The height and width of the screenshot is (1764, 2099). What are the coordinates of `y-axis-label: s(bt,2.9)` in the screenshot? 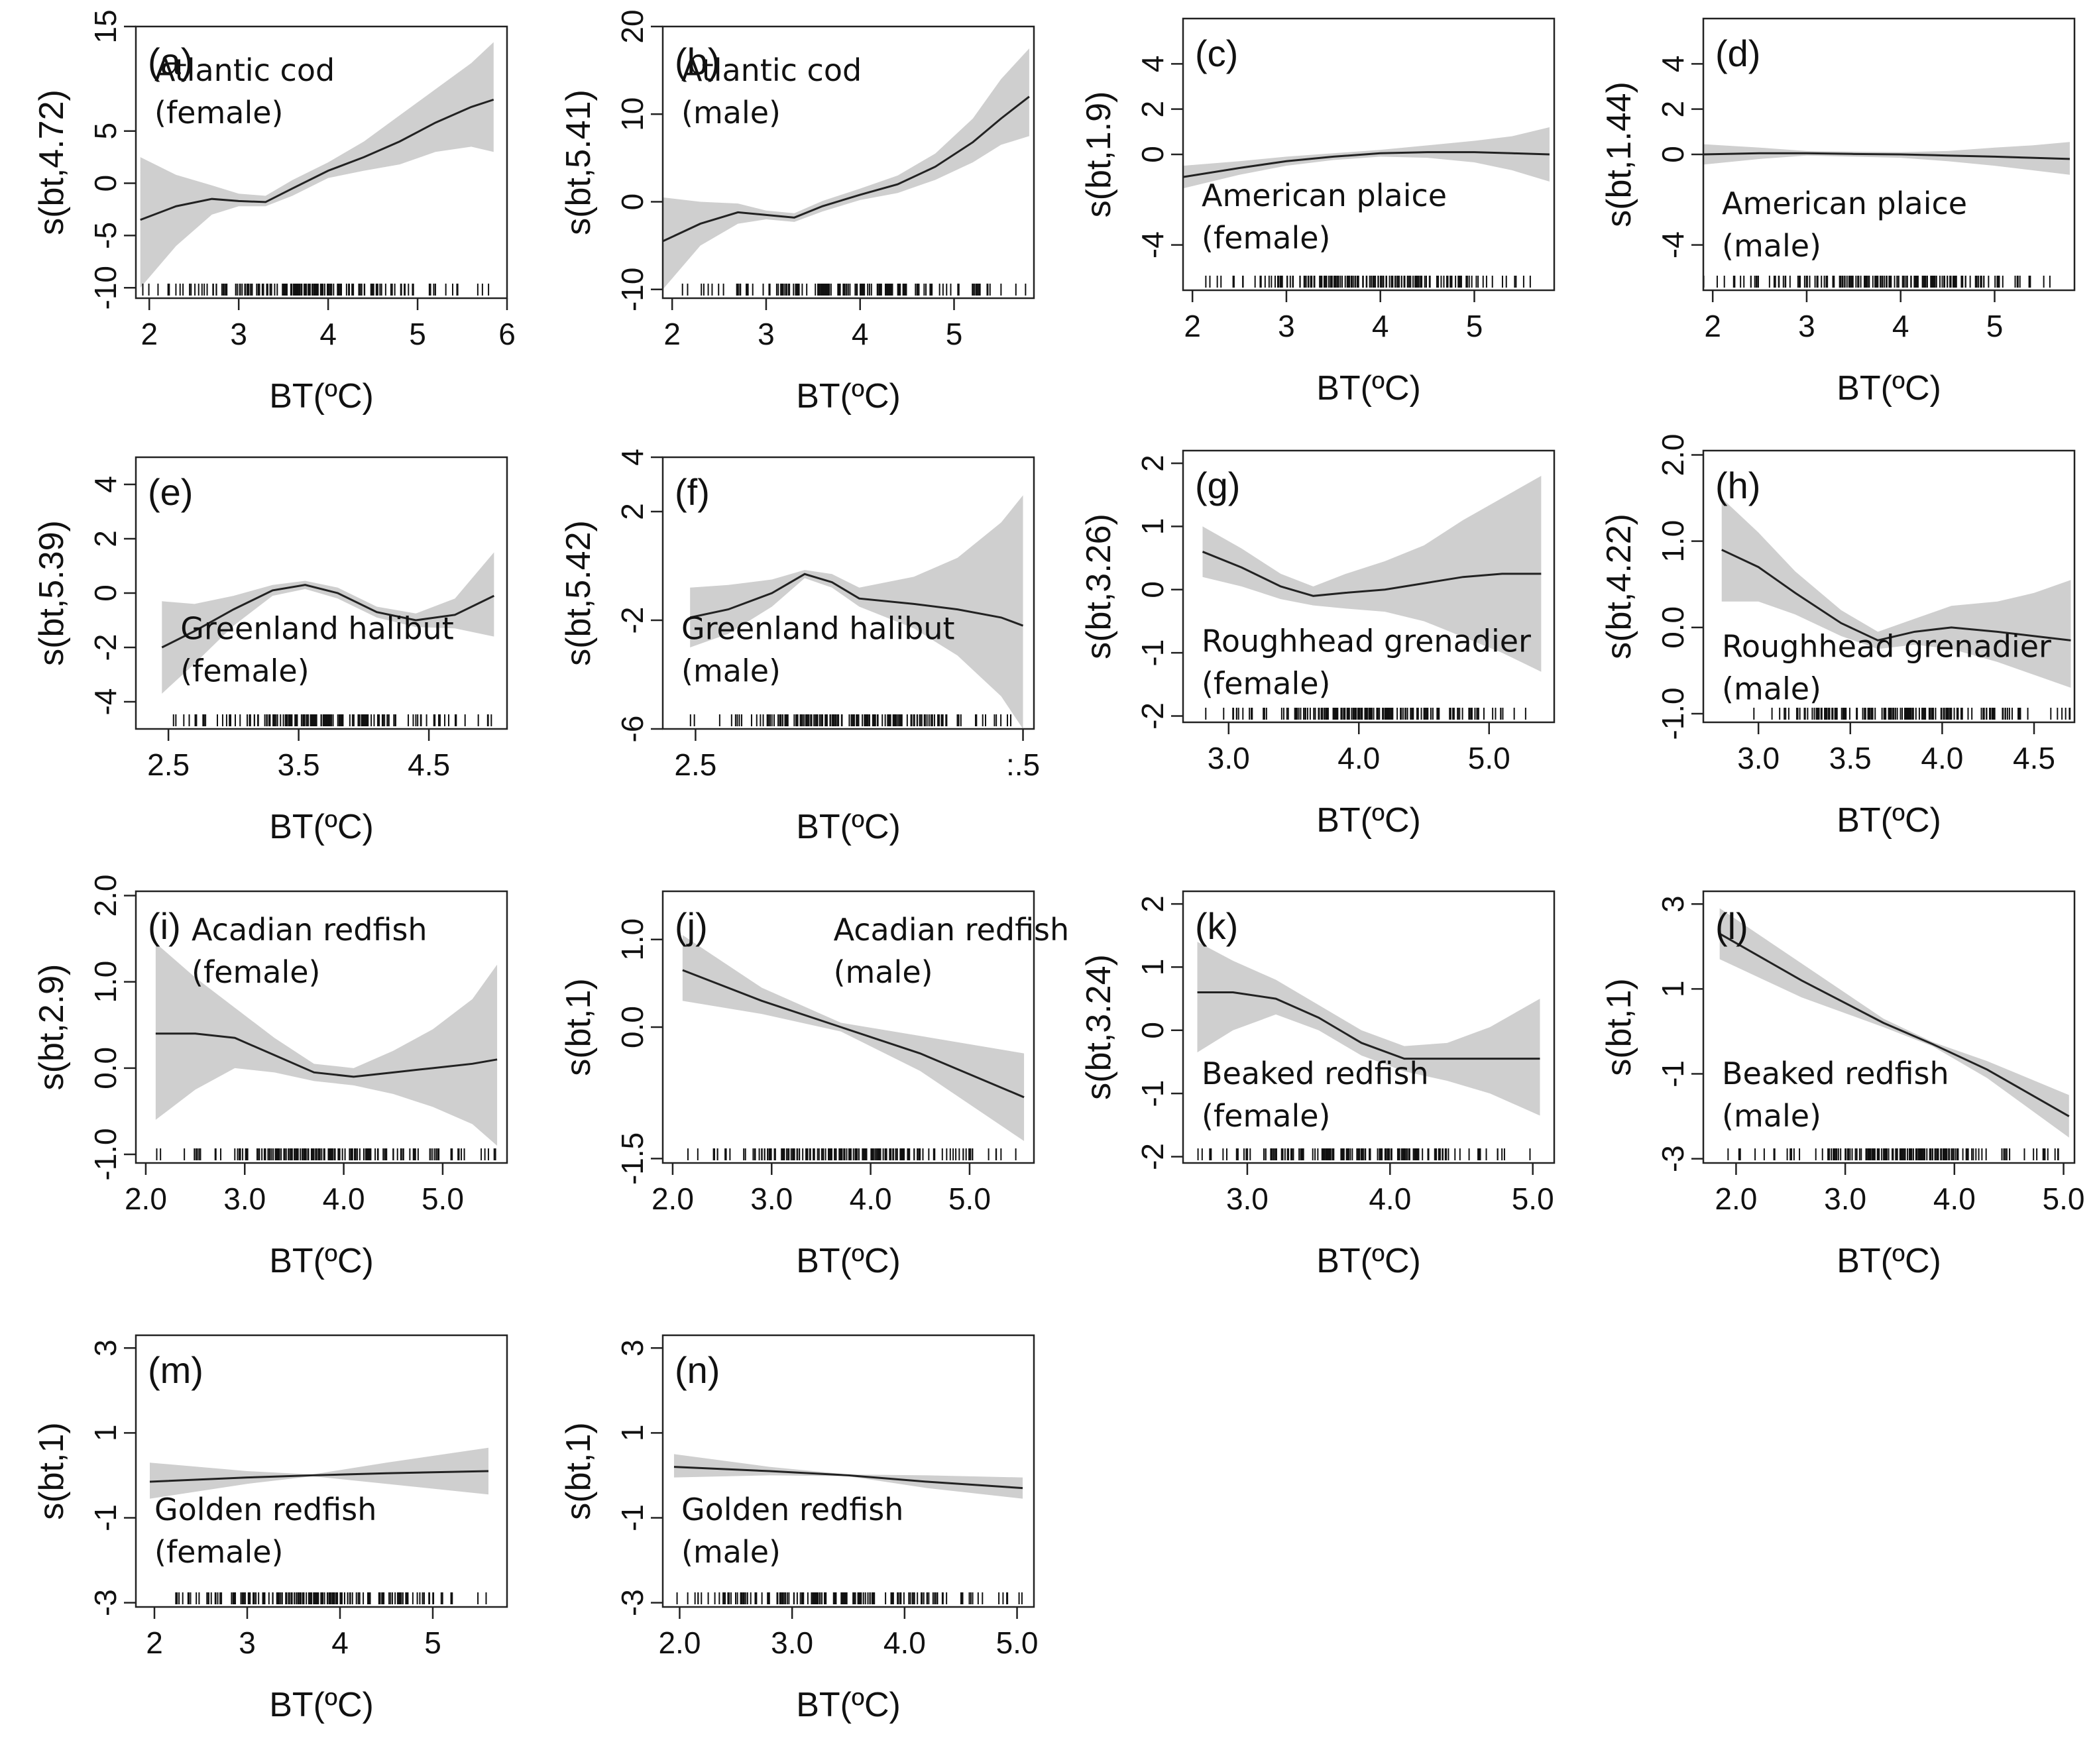 It's located at (51, 1027).